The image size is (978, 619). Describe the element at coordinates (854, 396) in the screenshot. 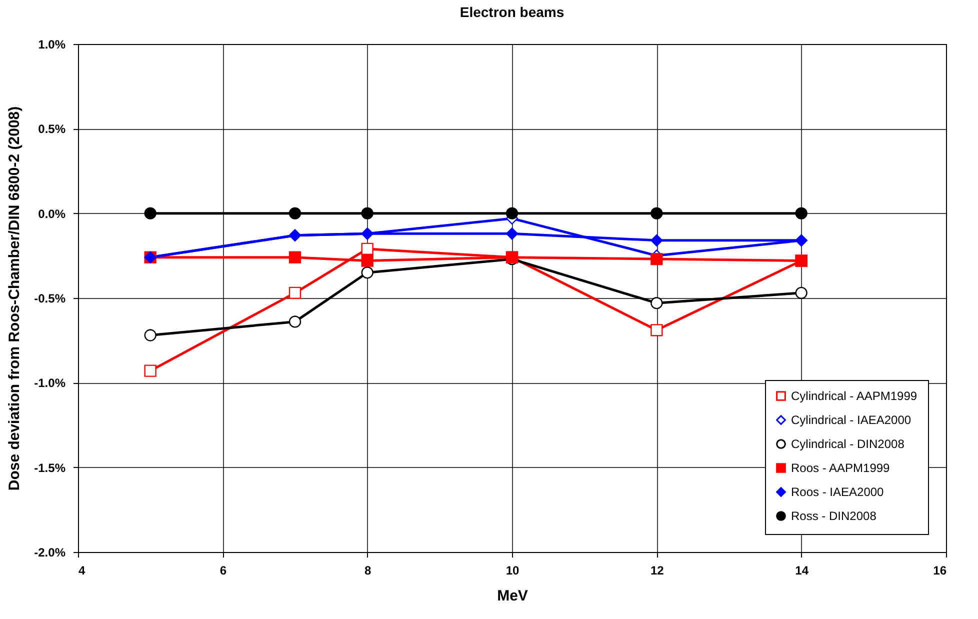

I see `legend-label: Cylindrical - AAPM1999` at that location.